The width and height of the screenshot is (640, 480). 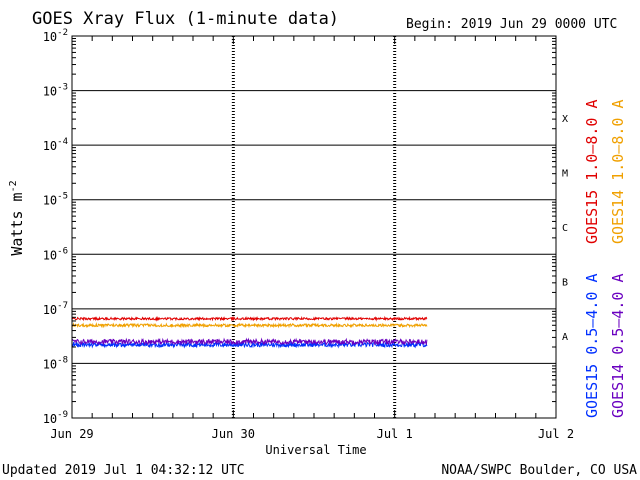 I want to click on y-tick-label: 10⁻², so click(x=55, y=36).